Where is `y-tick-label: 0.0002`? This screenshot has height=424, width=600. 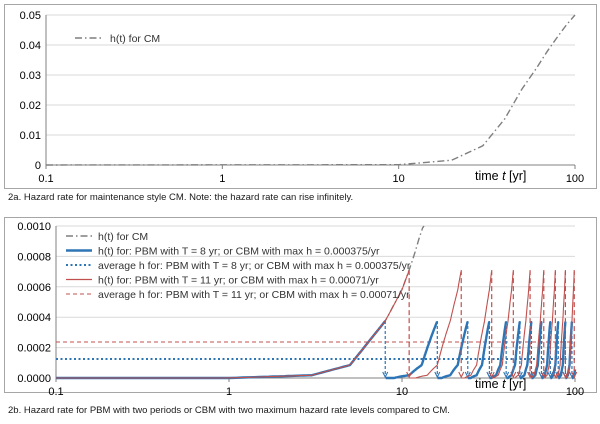
y-tick-label: 0.0002 is located at coordinates (34, 349).